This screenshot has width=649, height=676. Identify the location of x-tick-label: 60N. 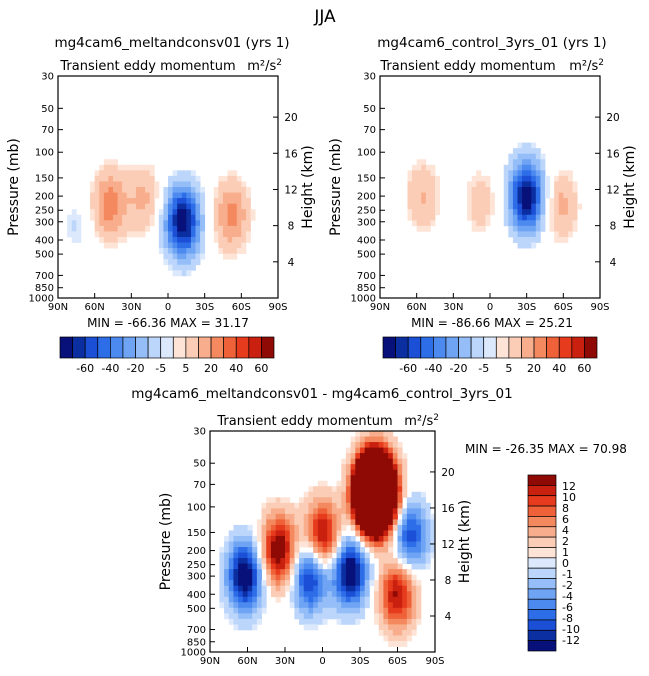
(247, 661).